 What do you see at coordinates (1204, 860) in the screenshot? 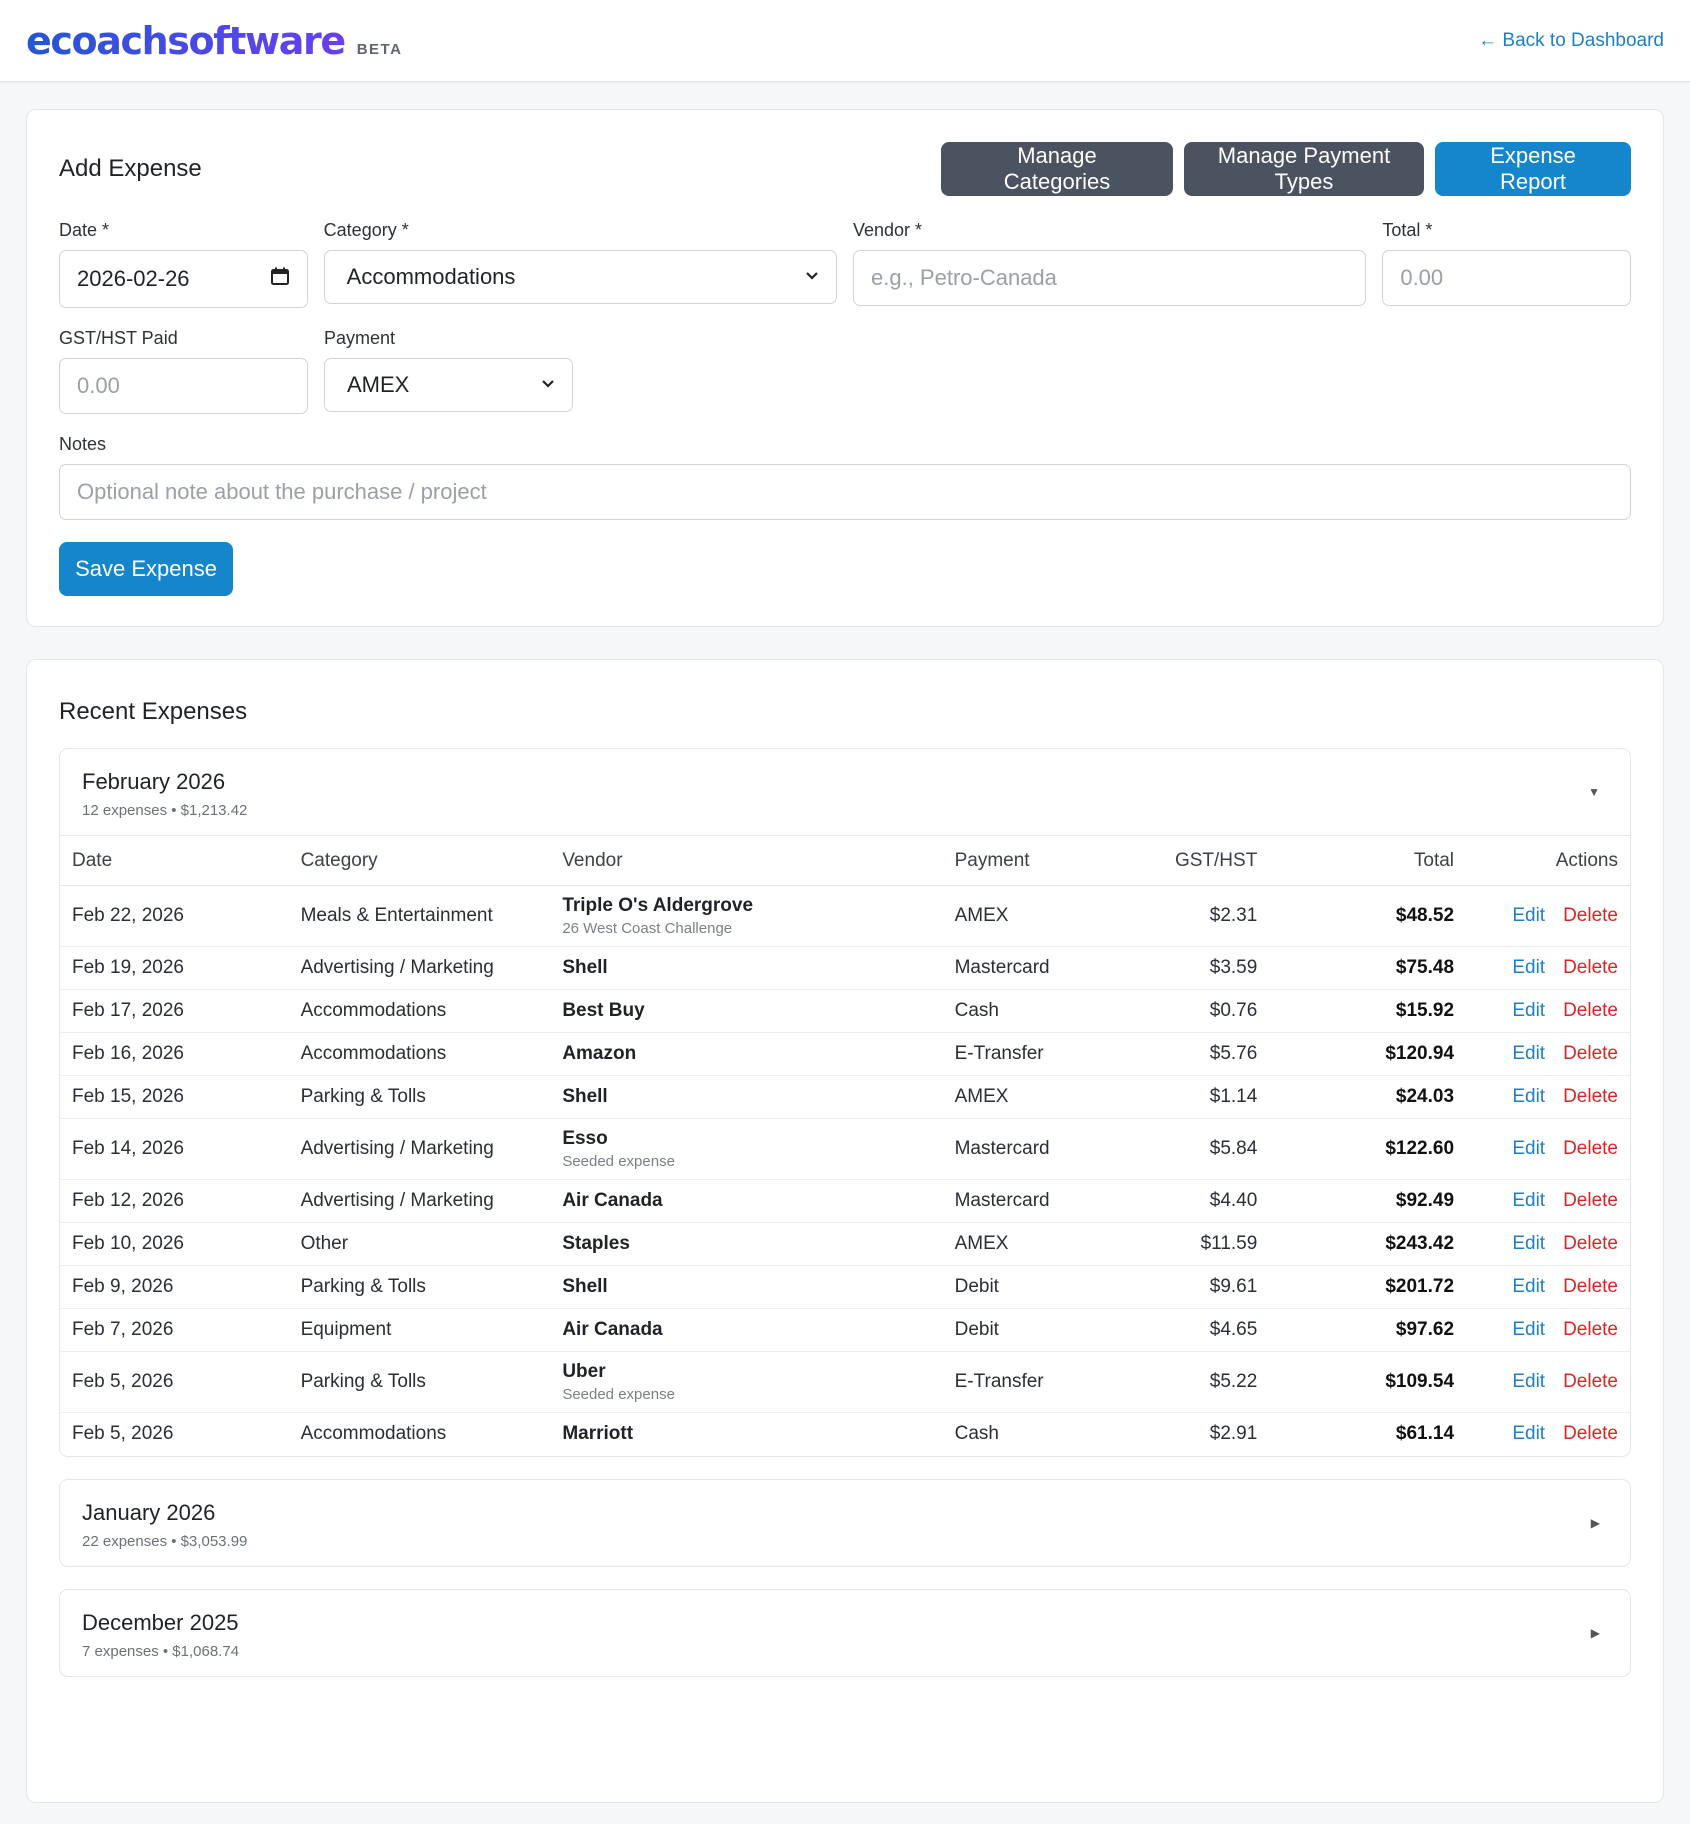
I see `column-header-gst: GST/HST` at bounding box center [1204, 860].